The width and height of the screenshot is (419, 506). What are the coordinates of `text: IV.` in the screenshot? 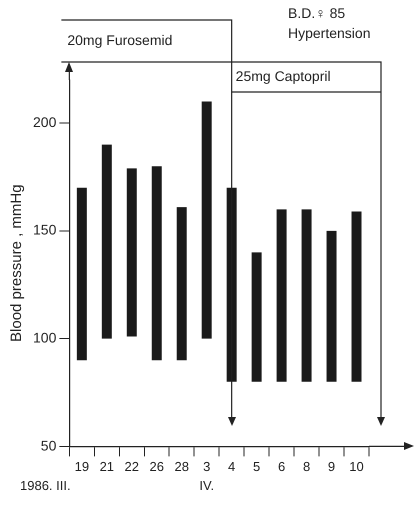 It's located at (206, 485).